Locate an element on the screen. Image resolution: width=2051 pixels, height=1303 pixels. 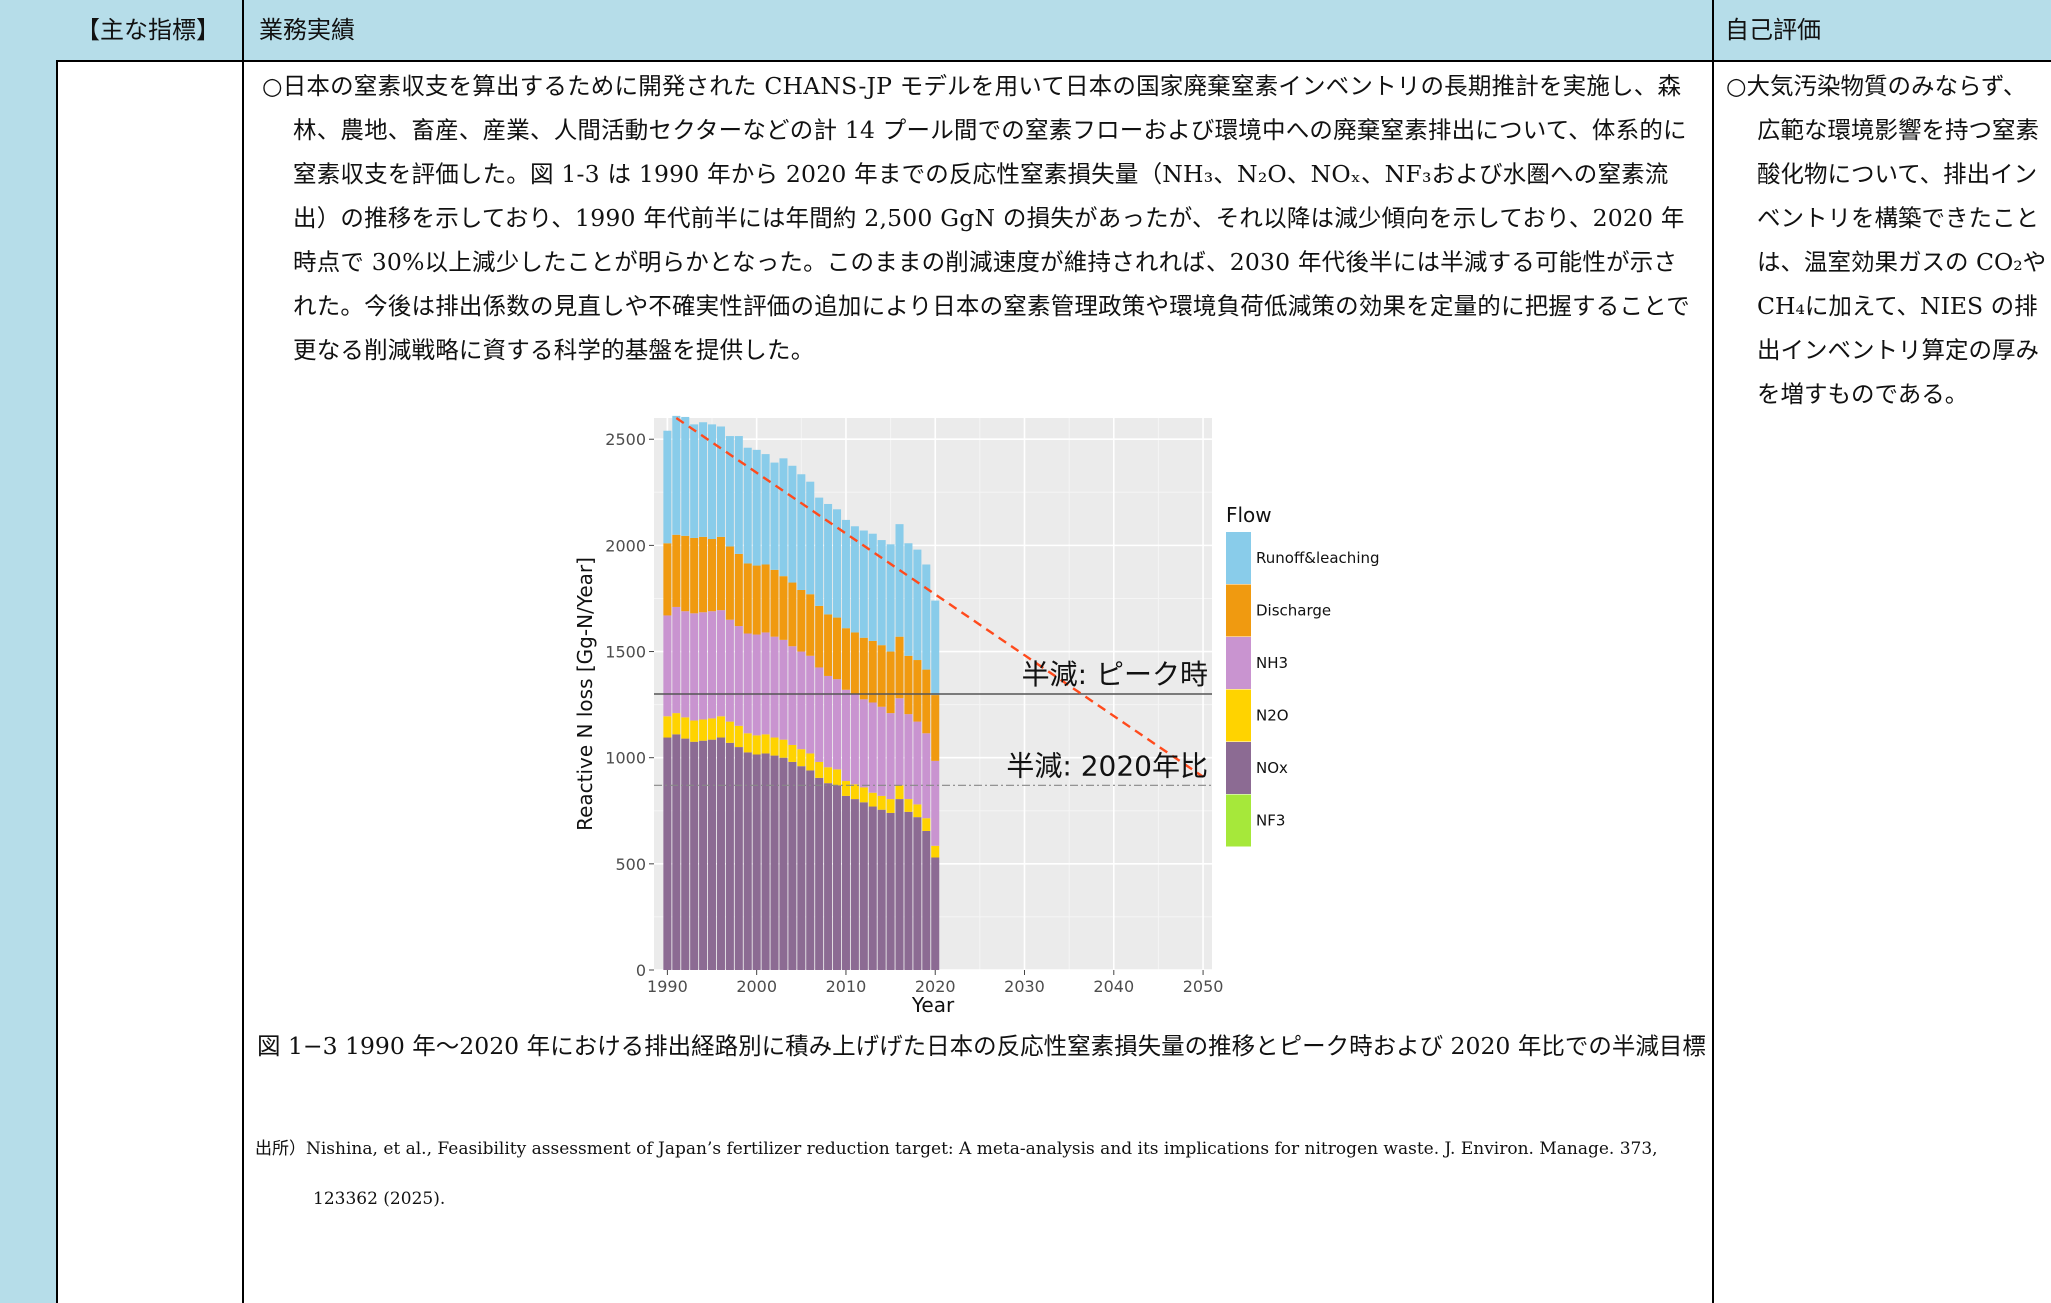
y-axis-label: Reactive N loss [Gg-N/Year] is located at coordinates (585, 694).